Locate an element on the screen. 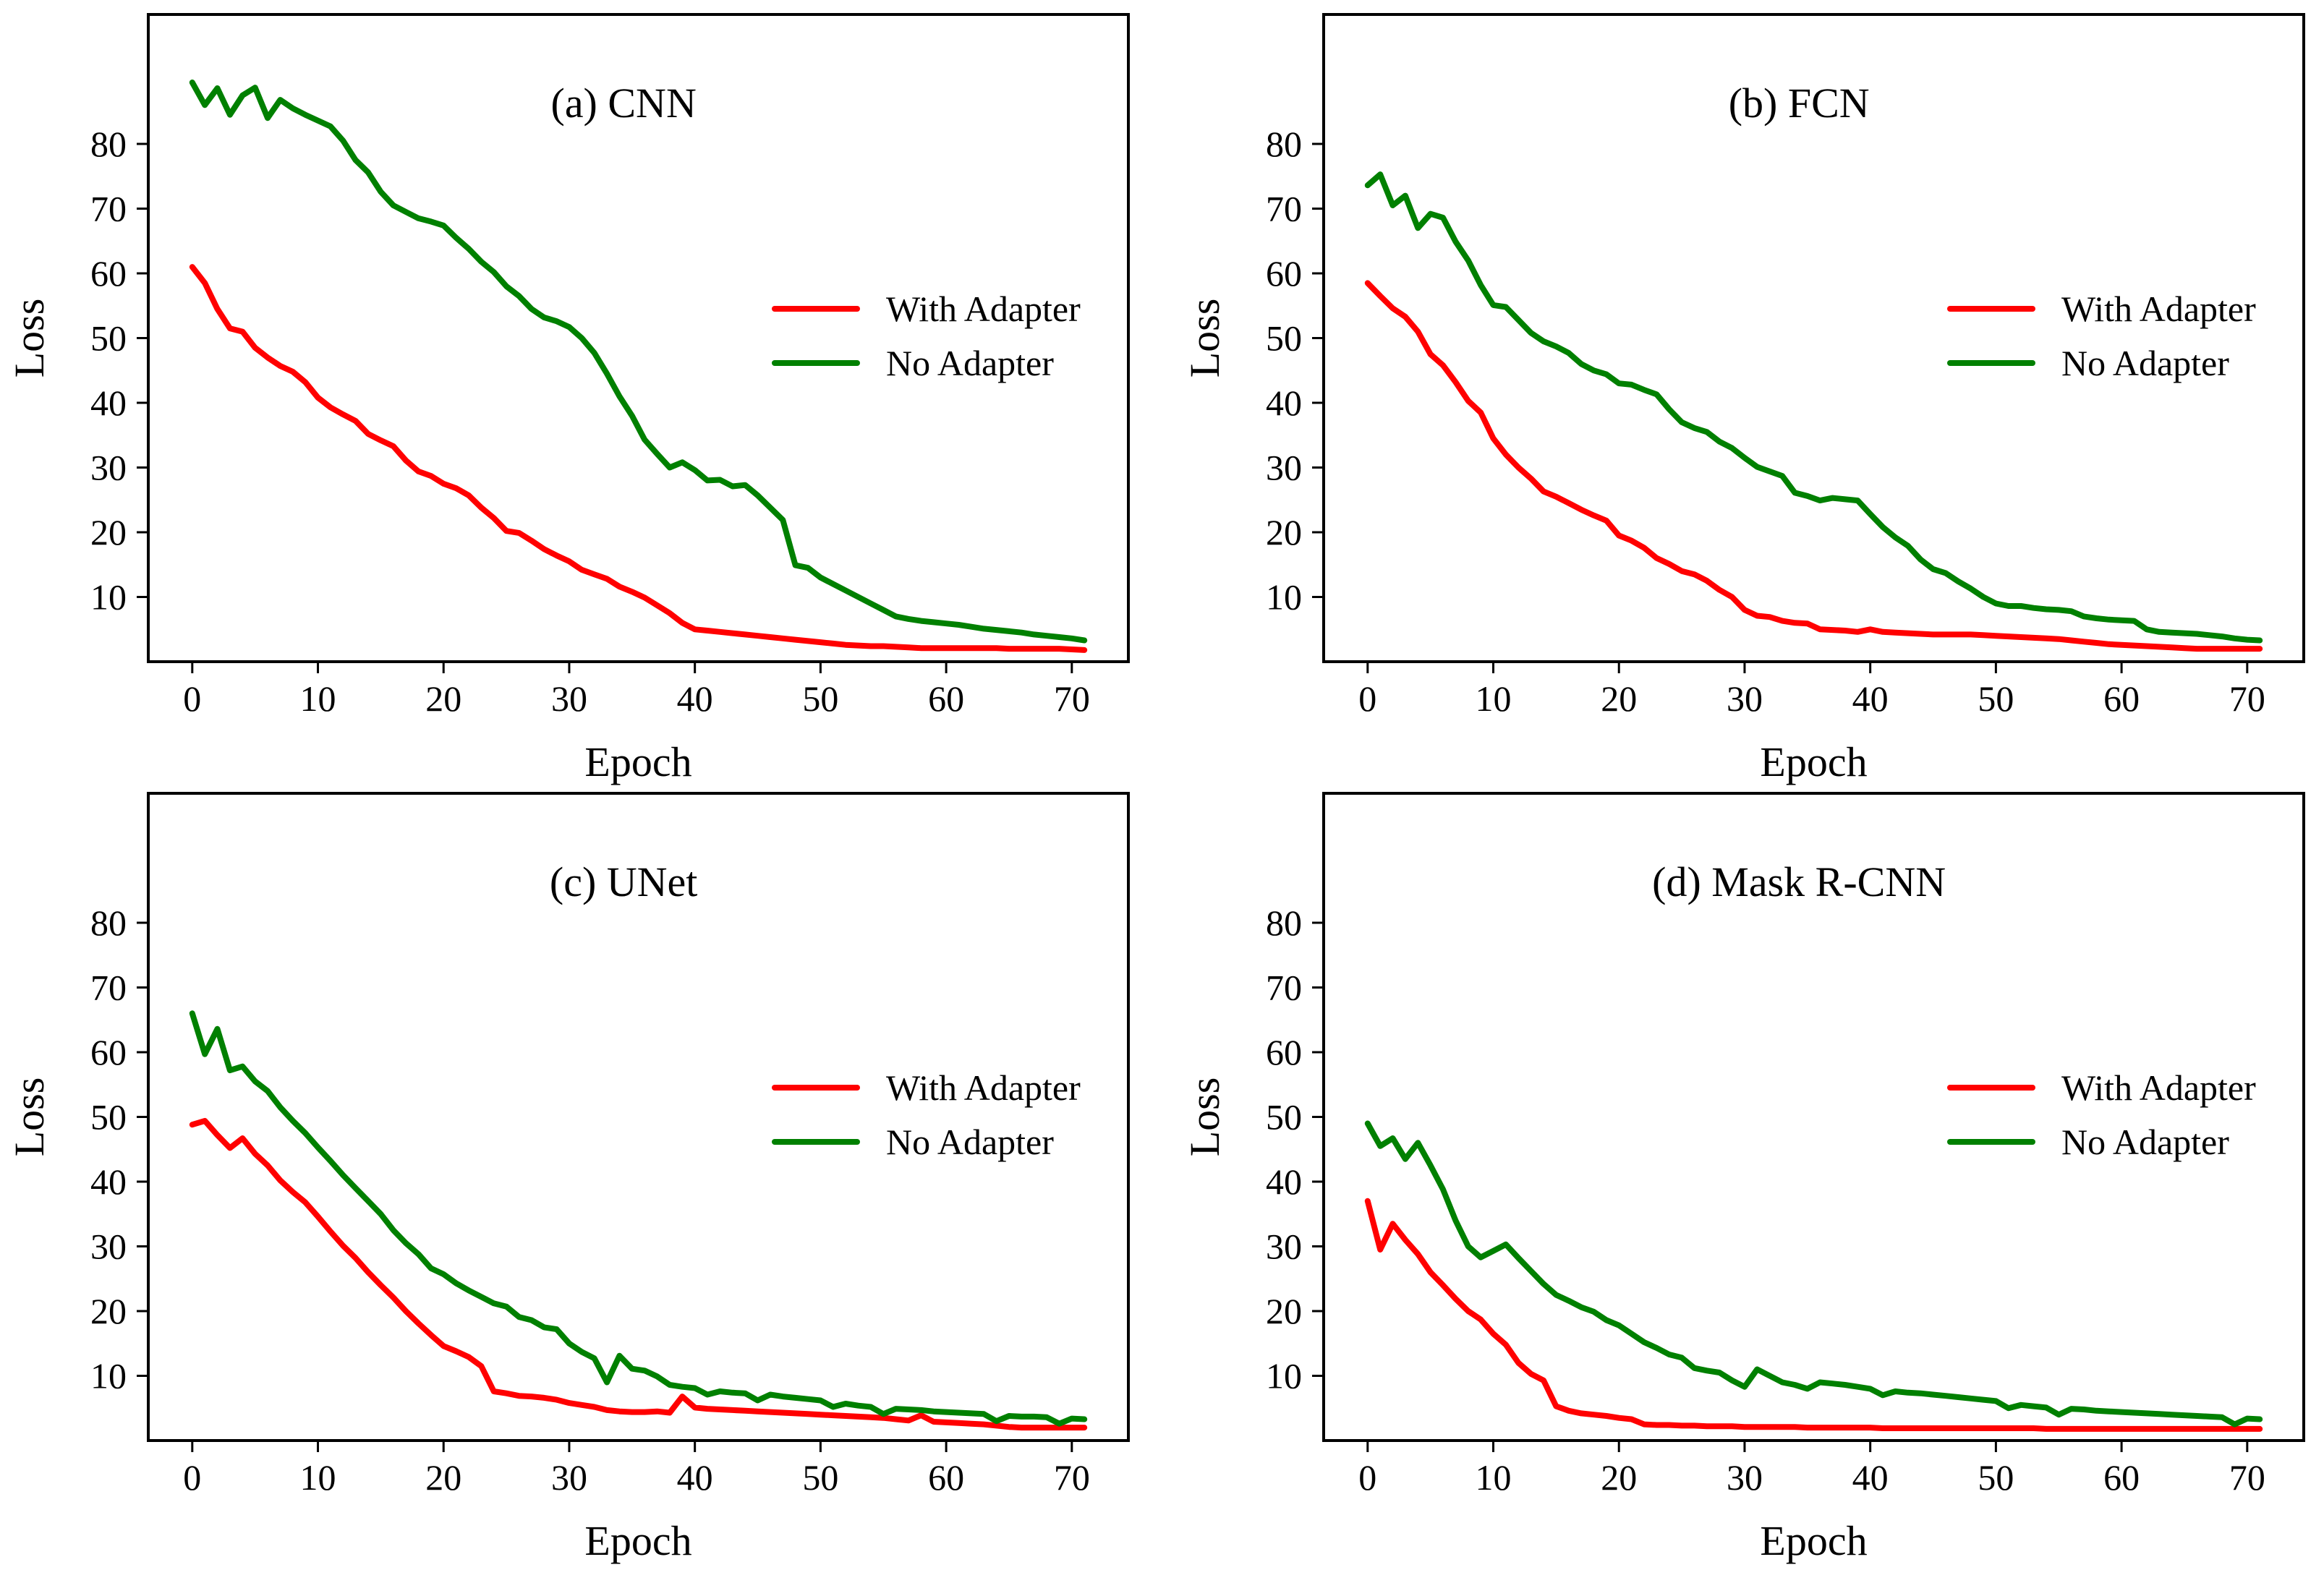 The image size is (2324, 1583). y-tick-label: 10 is located at coordinates (108, 597).